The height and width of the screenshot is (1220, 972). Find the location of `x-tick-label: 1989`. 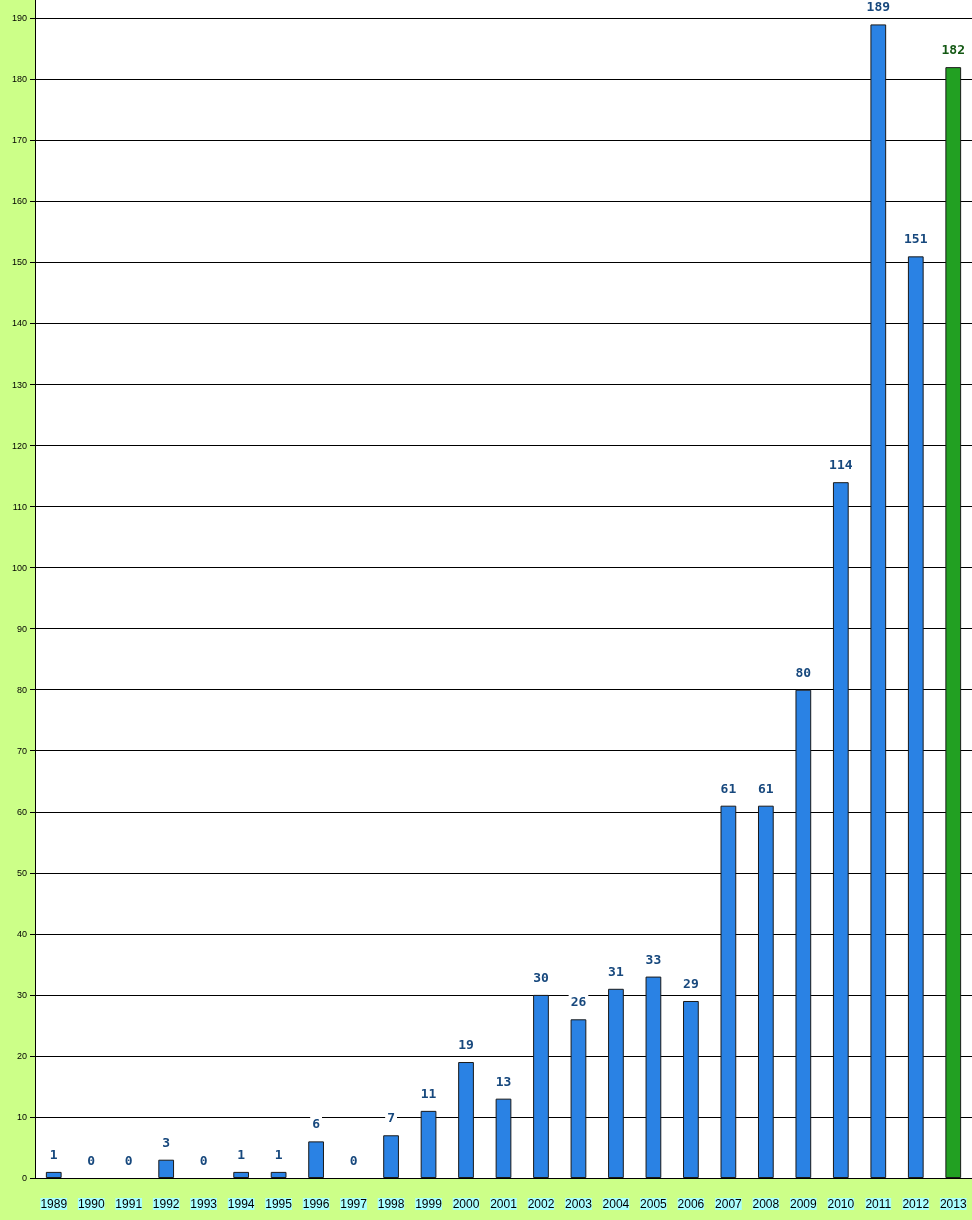

x-tick-label: 1989 is located at coordinates (54, 1204).